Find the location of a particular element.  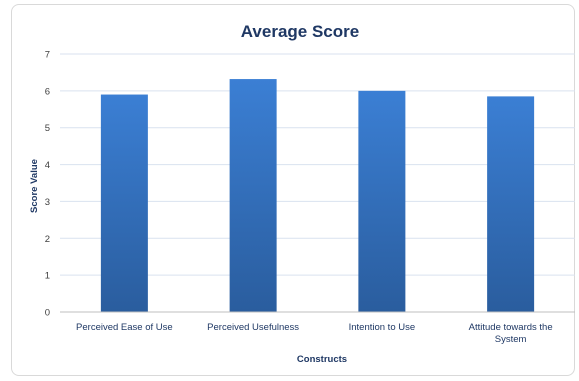

x-axis-title: Constructs is located at coordinates (322, 359).